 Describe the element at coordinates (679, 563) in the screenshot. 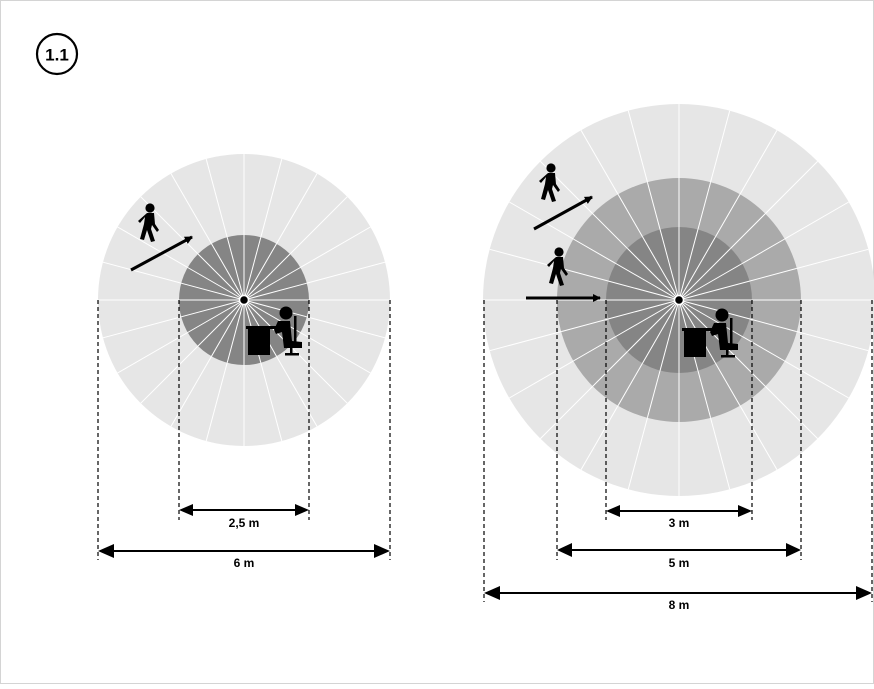

I see `right-middle-diameter-label: 5 m` at that location.